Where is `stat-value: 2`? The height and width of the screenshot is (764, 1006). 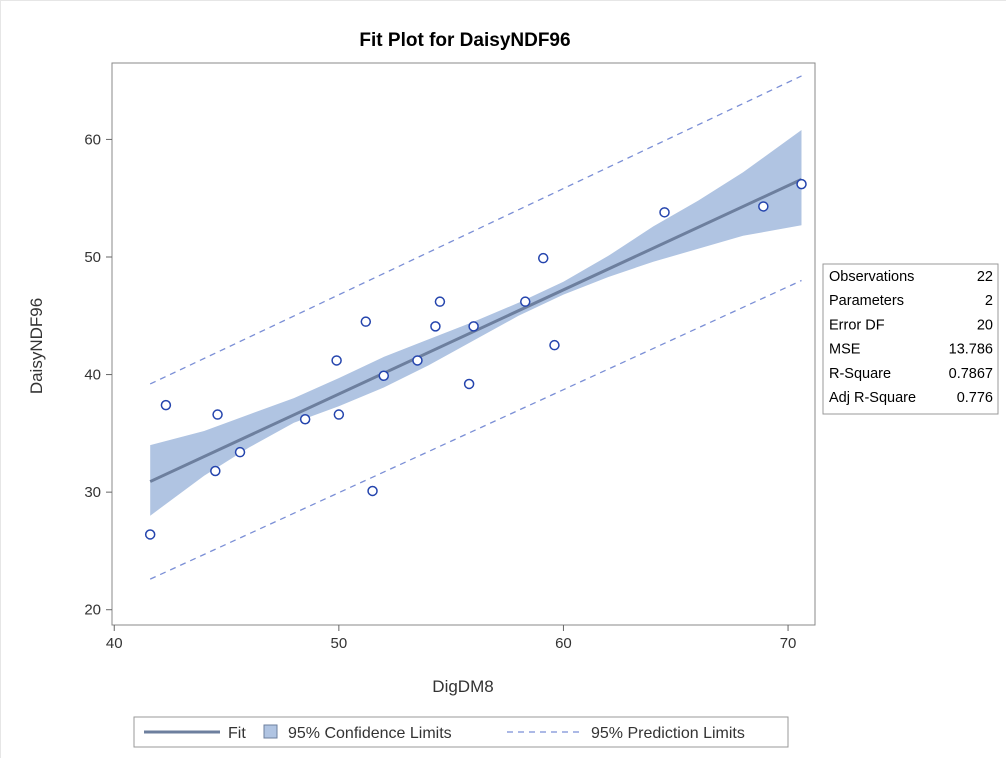 stat-value: 2 is located at coordinates (989, 301).